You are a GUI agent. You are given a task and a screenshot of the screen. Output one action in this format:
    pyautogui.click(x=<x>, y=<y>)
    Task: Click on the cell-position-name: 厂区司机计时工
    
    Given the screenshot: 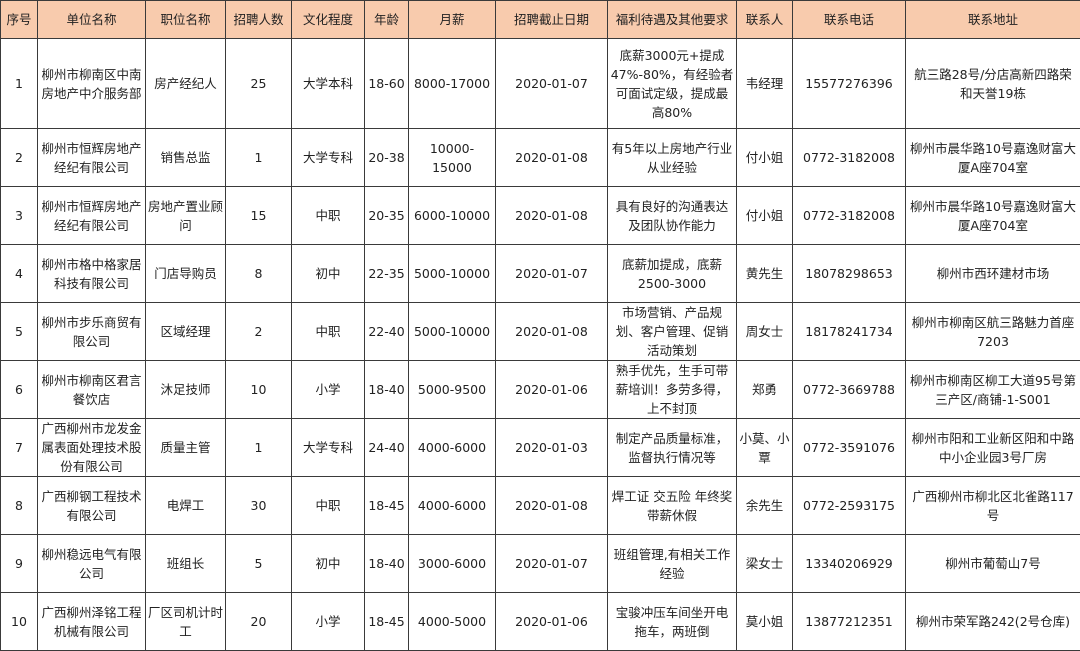 What is the action you would take?
    pyautogui.click(x=186, y=622)
    